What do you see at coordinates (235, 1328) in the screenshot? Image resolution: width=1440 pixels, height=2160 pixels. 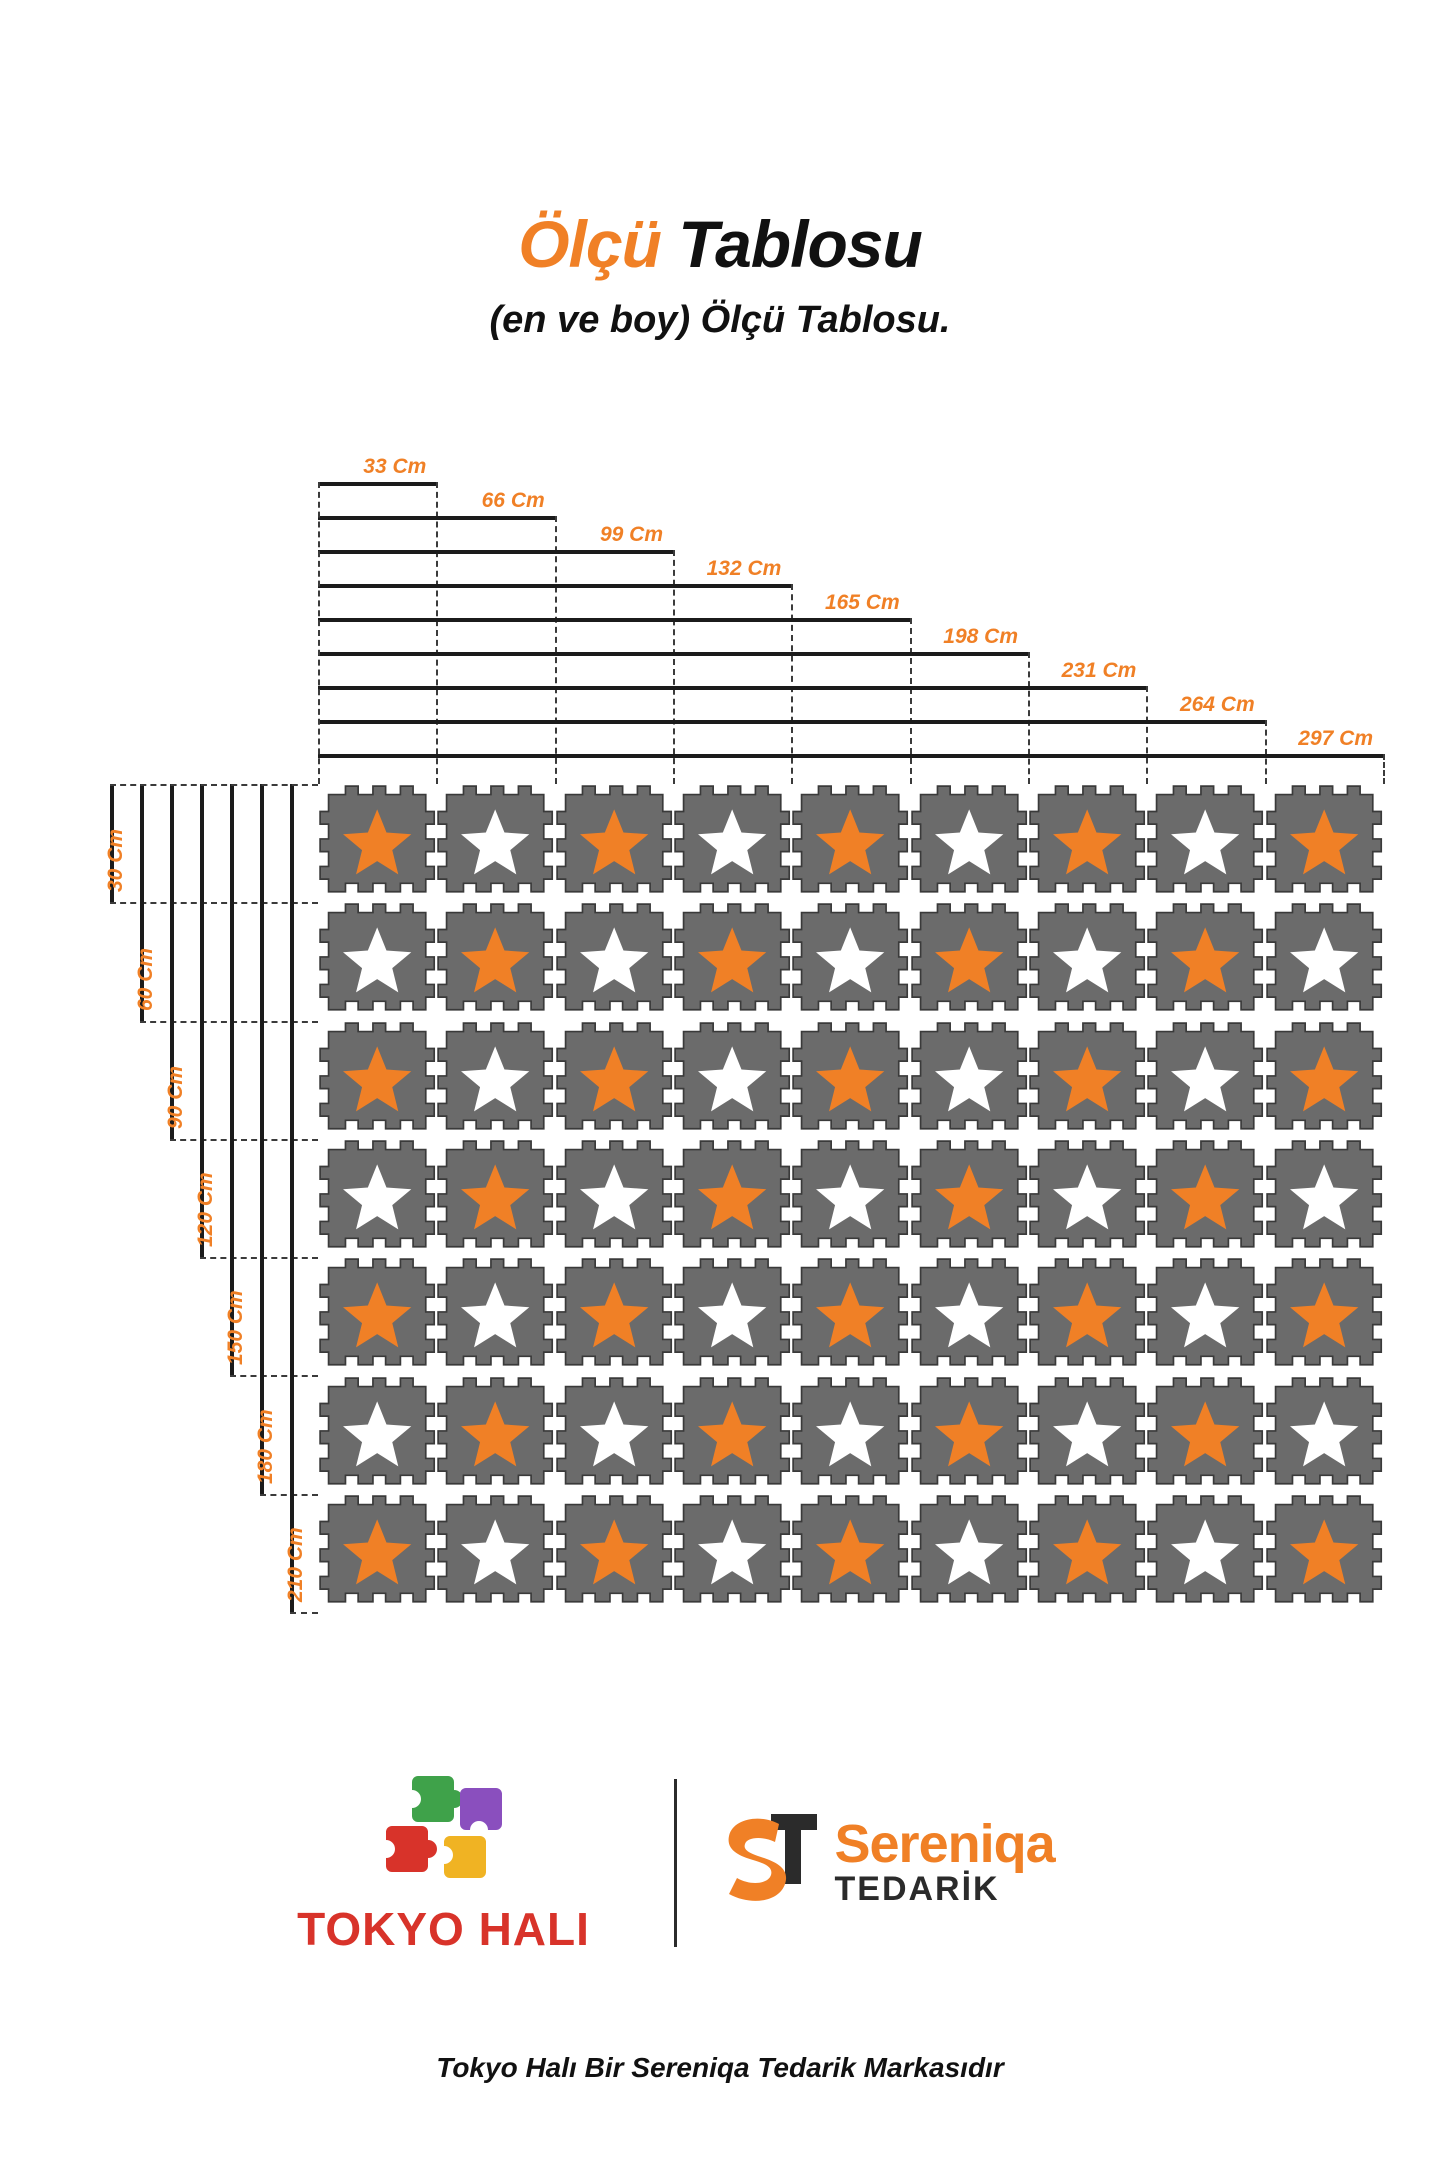 I see `height-dimension-label: 150 Cm` at bounding box center [235, 1328].